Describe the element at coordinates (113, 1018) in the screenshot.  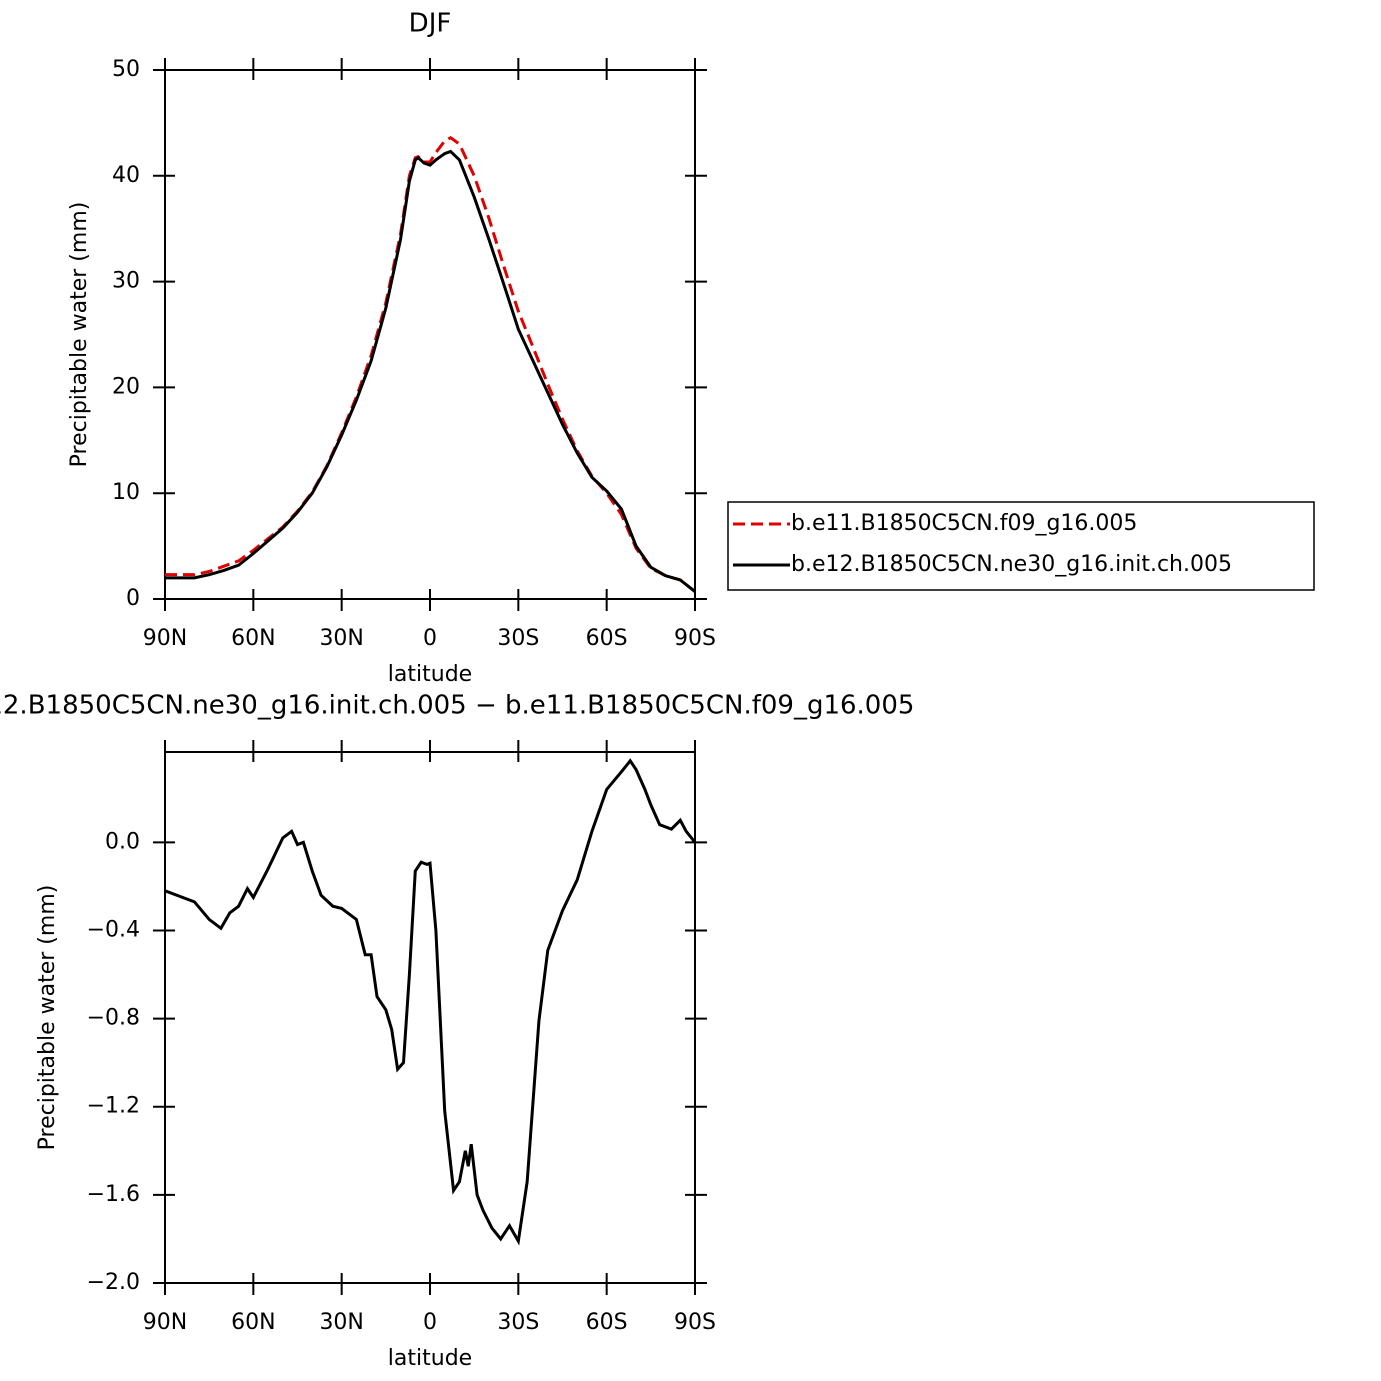
I see `y-tick-label: −0.8` at that location.